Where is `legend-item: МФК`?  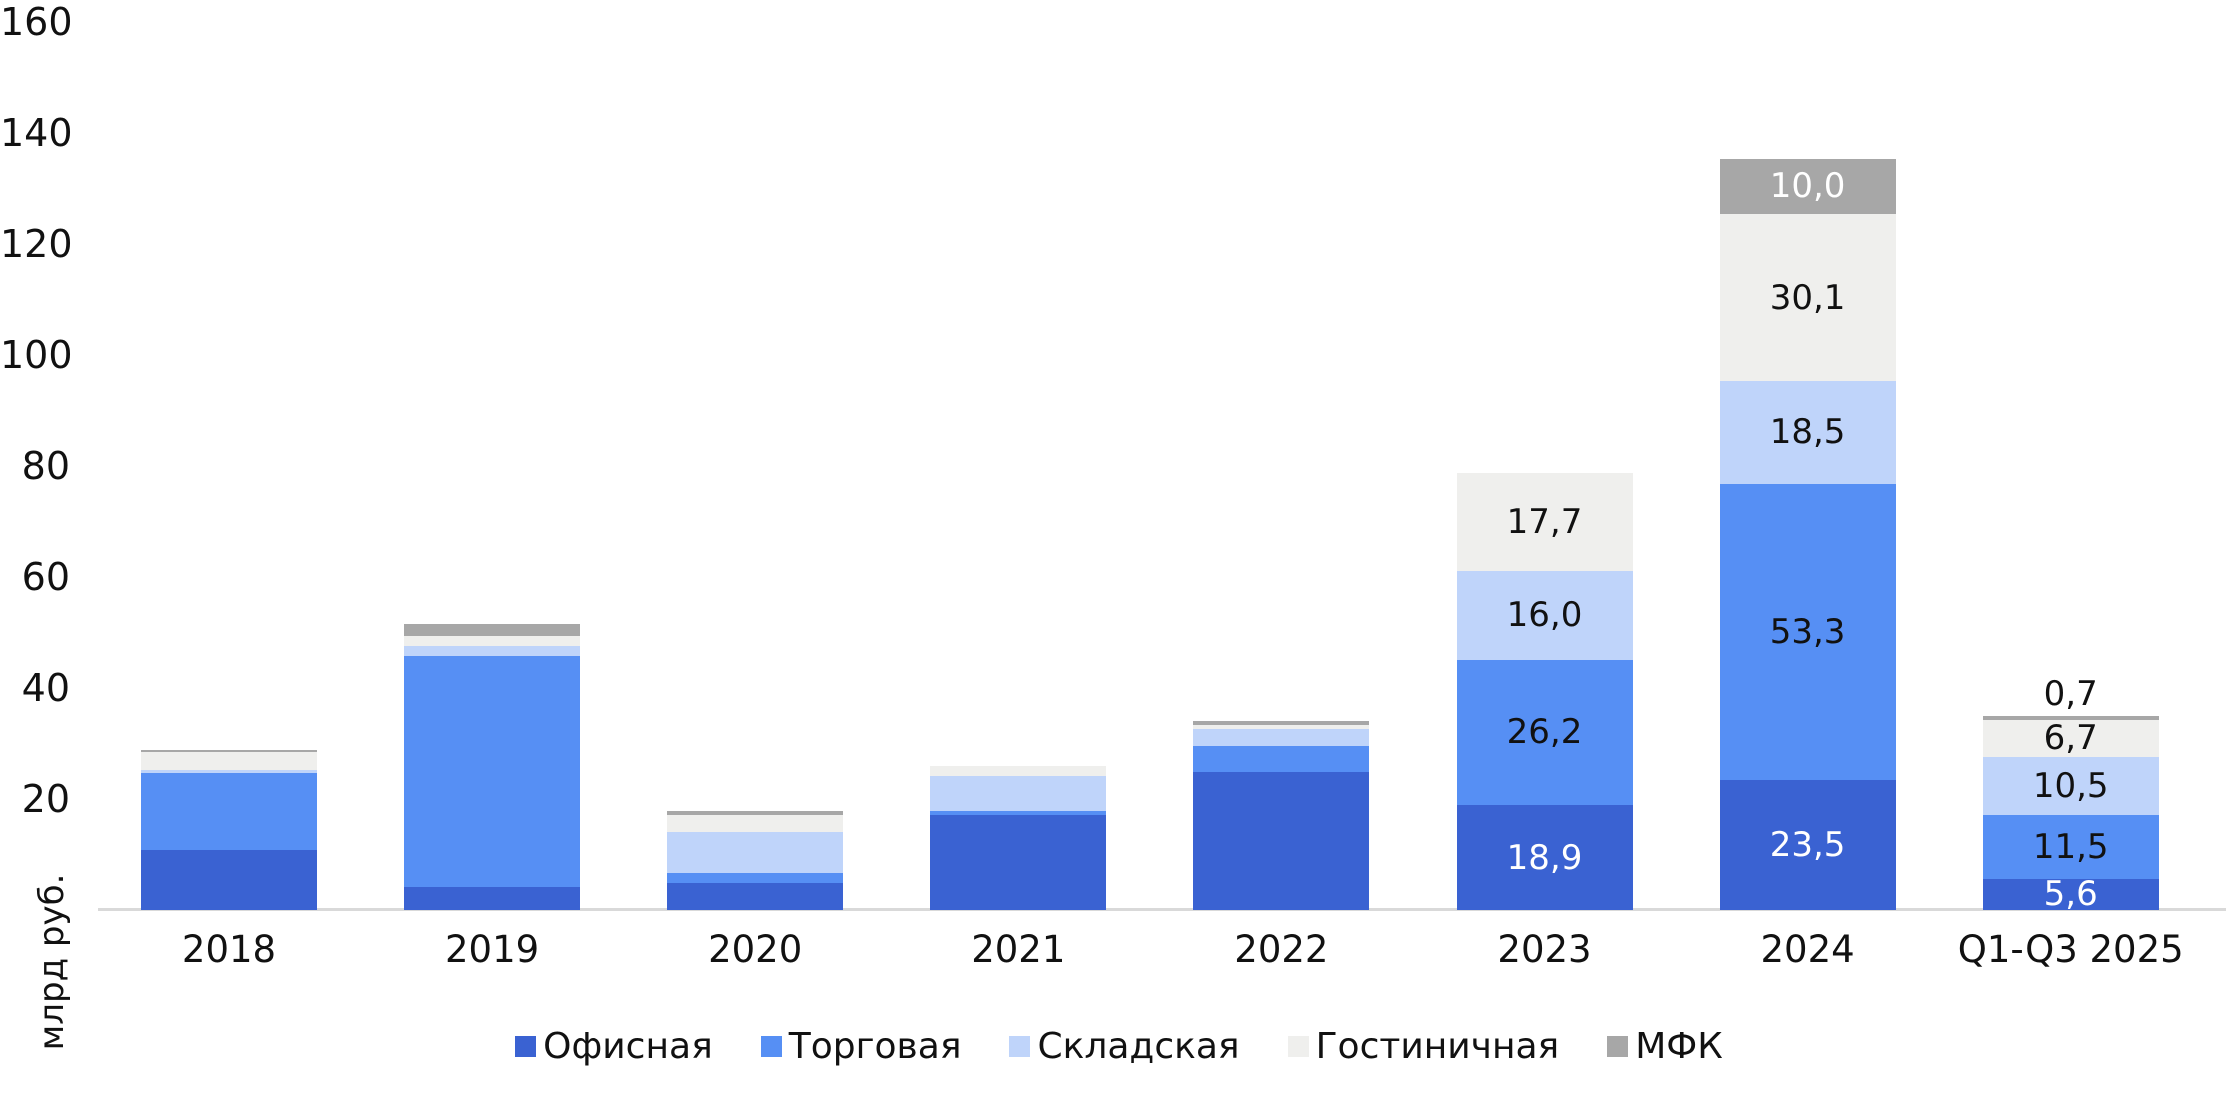 legend-item: МФК is located at coordinates (1665, 1046).